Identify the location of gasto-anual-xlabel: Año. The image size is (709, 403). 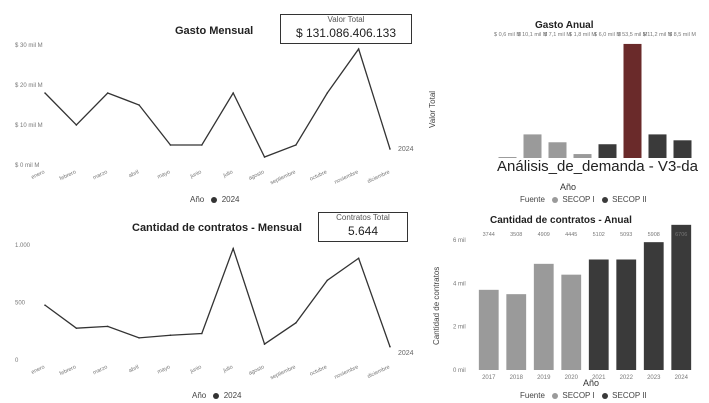
(568, 187).